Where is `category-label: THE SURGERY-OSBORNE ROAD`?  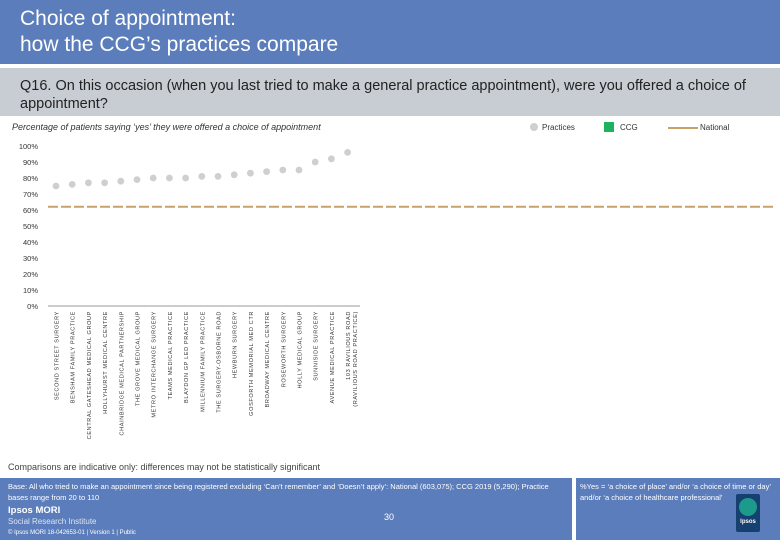
category-label: THE SURGERY-OSBORNE ROAD is located at coordinates (220, 362).